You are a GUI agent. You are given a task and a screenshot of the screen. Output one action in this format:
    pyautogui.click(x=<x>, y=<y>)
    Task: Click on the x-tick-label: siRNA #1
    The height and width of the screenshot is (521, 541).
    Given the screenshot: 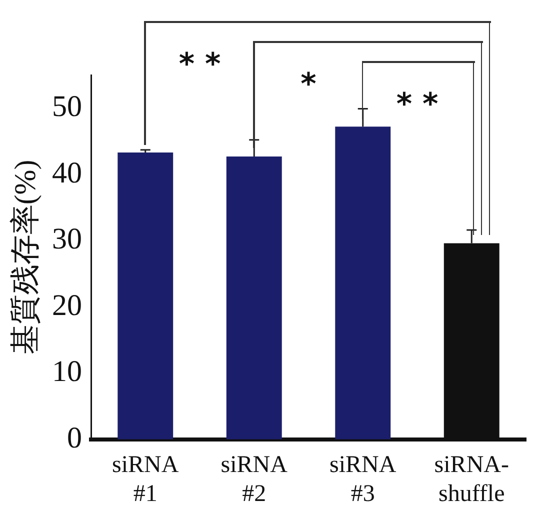 What is the action you would take?
    pyautogui.click(x=146, y=479)
    